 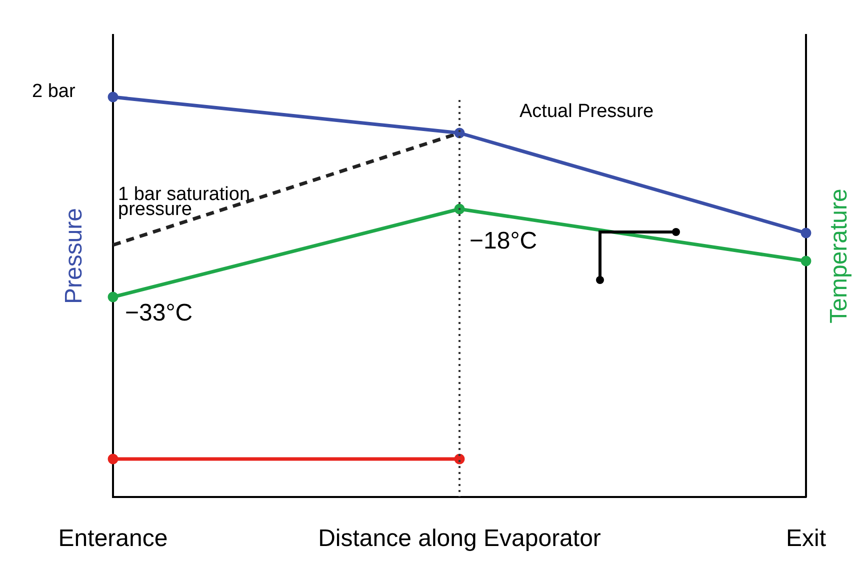 I want to click on y2-axis-title: Temperature, so click(x=839, y=256).